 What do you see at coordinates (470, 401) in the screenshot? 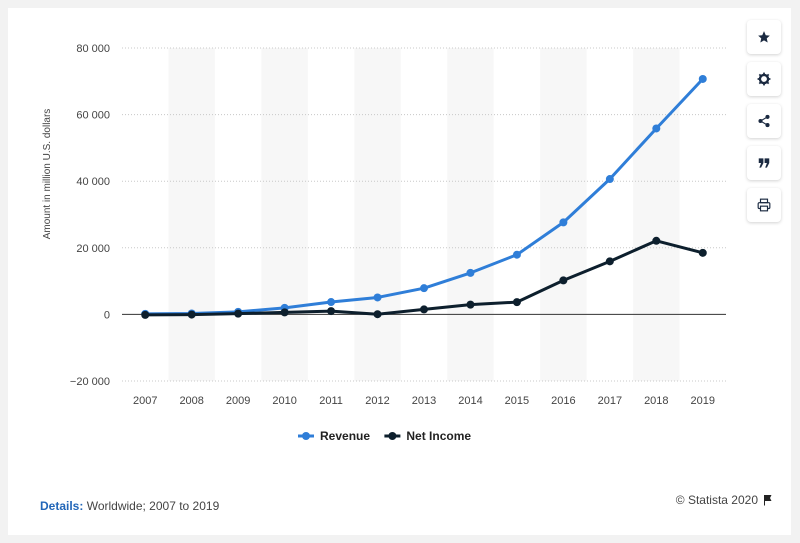
I see `x-tick-label: 2014` at bounding box center [470, 401].